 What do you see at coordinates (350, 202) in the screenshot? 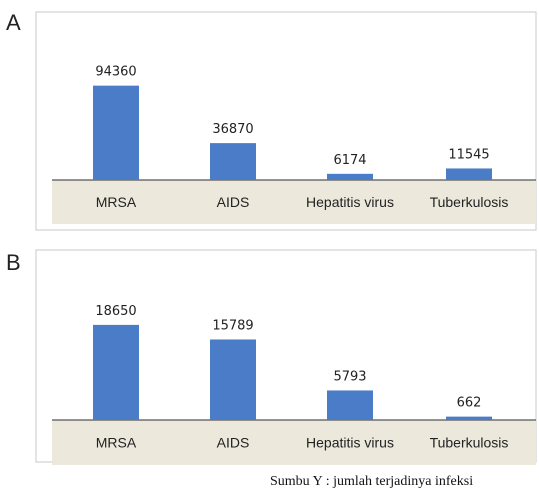
I see `chart-a-category-label-3: Hepatitis virus` at bounding box center [350, 202].